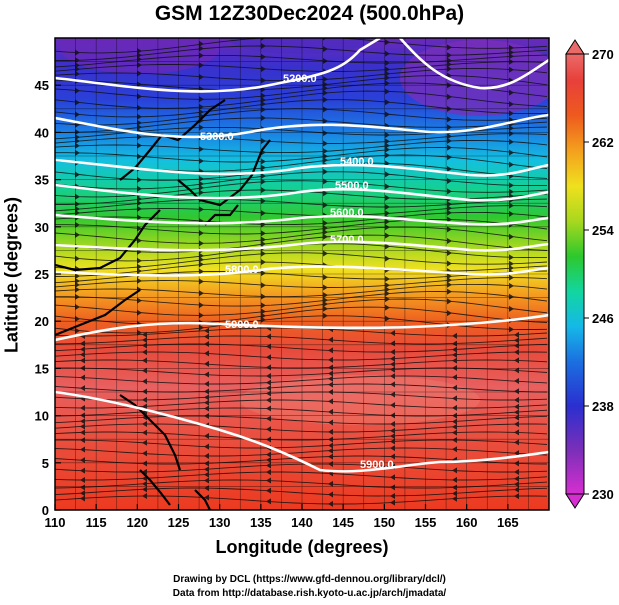 Image resolution: width=619 pixels, height=605 pixels. What do you see at coordinates (42, 321) in the screenshot?
I see `y-tick-label: 20` at bounding box center [42, 321].